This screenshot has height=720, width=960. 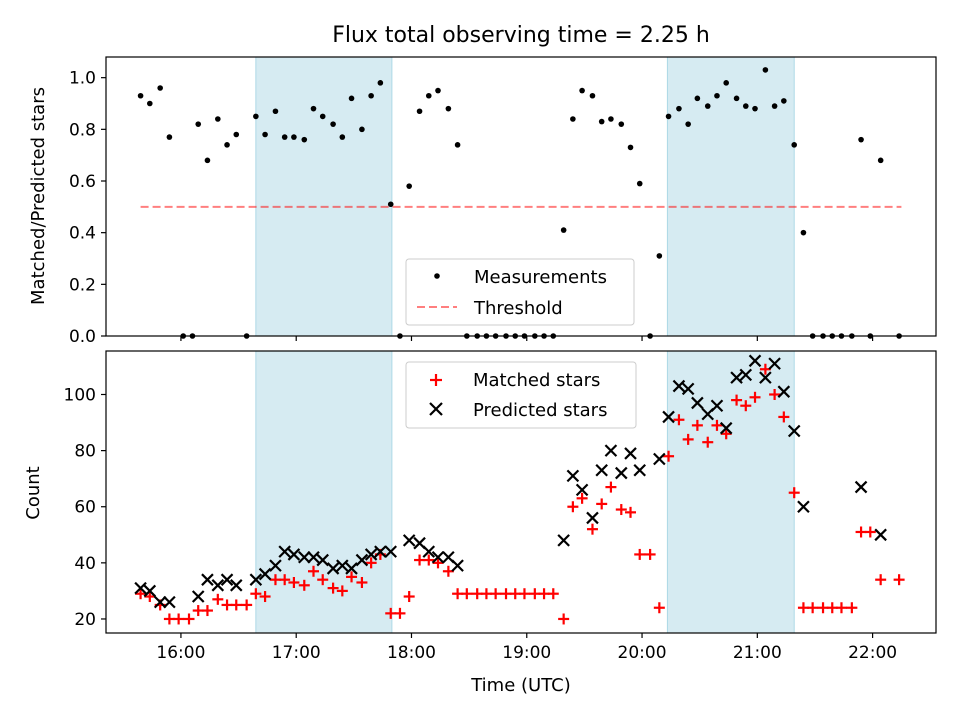 I want to click on legend-label-matched: Matched stars, so click(x=536, y=380).